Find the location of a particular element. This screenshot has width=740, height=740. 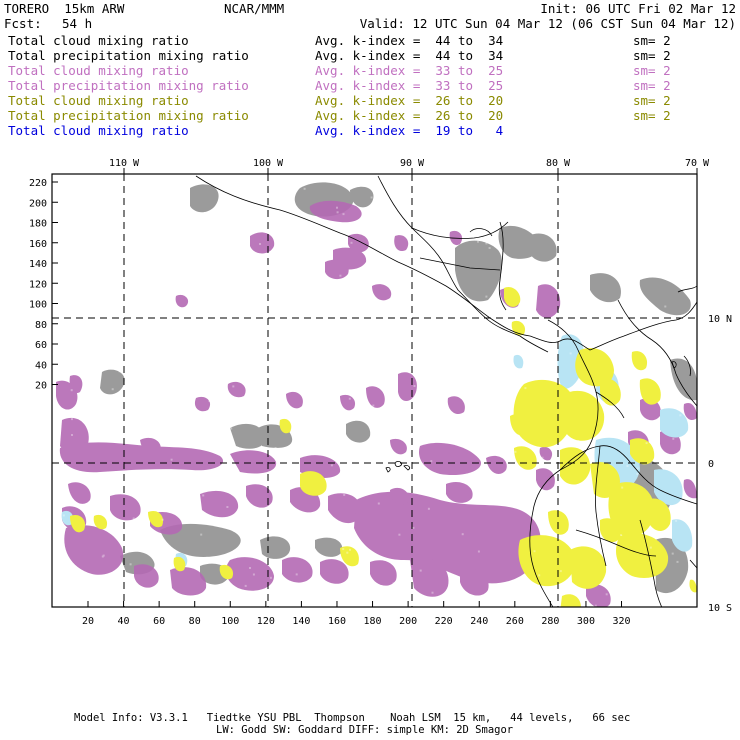

x-tick-label: 300 is located at coordinates (586, 621).